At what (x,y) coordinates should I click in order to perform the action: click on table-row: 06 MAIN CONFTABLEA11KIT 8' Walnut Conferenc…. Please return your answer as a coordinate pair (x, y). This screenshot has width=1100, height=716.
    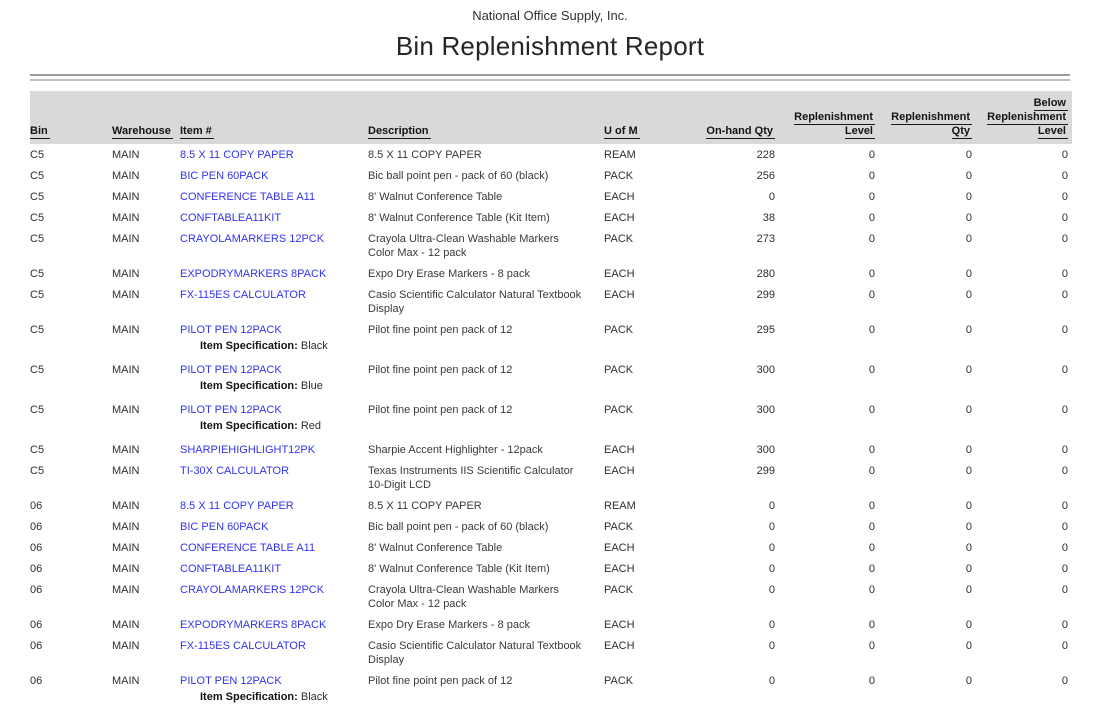
    Looking at the image, I should click on (551, 568).